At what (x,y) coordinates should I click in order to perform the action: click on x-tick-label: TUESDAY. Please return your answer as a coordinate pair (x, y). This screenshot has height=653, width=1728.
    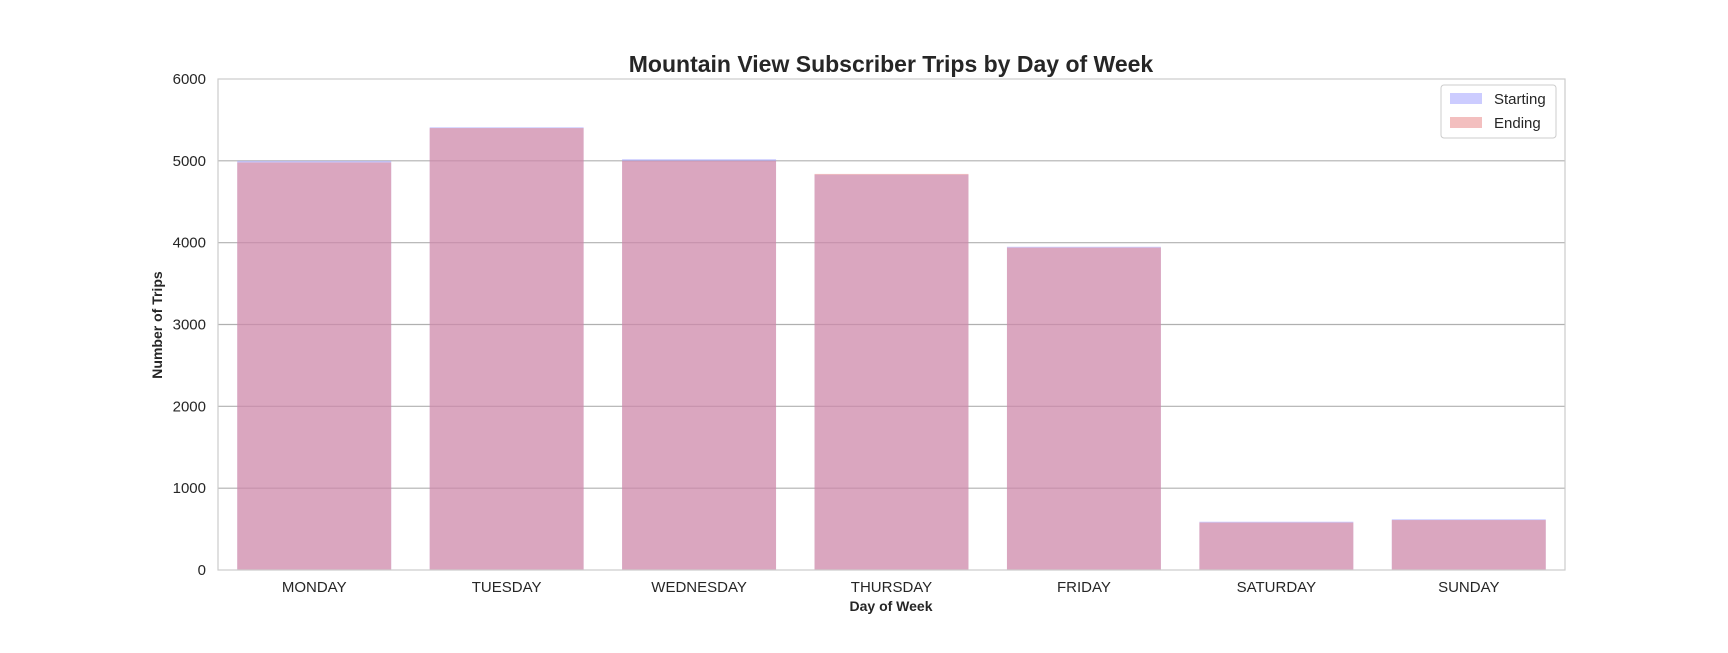
    Looking at the image, I should click on (507, 587).